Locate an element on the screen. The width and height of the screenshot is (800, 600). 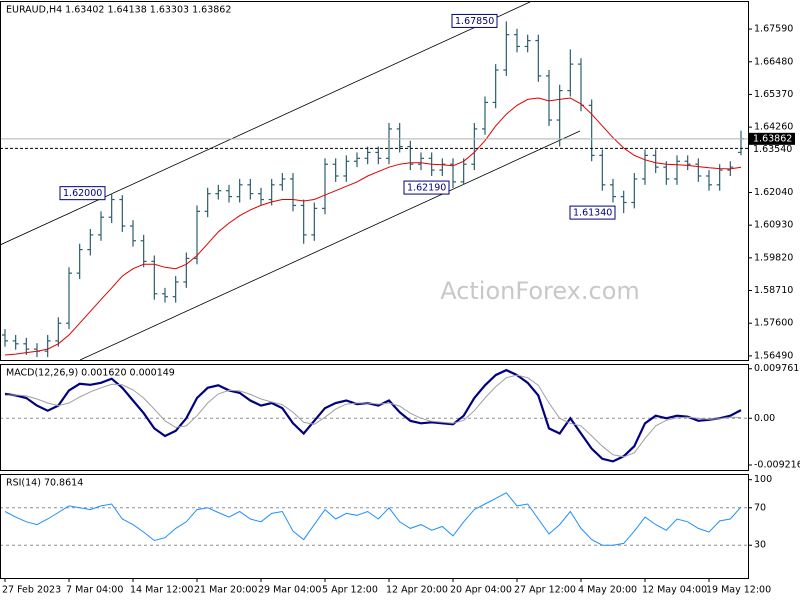
panel-title: RSI(14) 70.8614 is located at coordinates (44, 483).